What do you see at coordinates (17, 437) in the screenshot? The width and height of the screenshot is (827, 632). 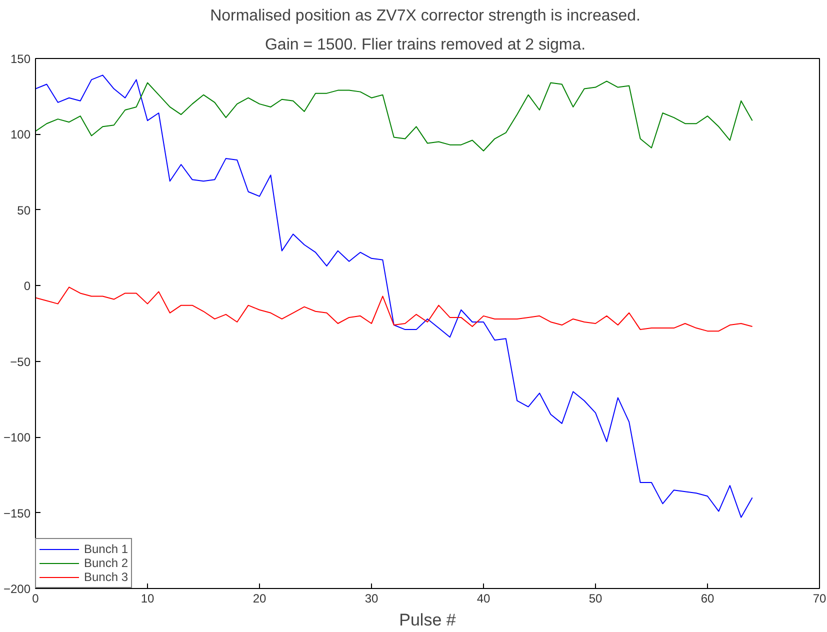 I see `y-tick-label: −100` at bounding box center [17, 437].